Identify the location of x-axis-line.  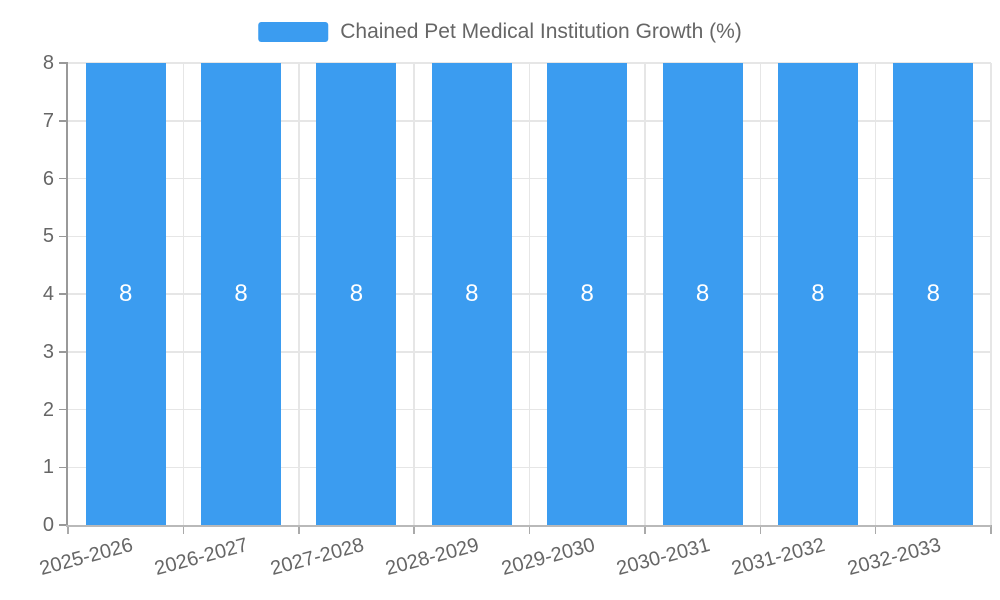
(528, 526).